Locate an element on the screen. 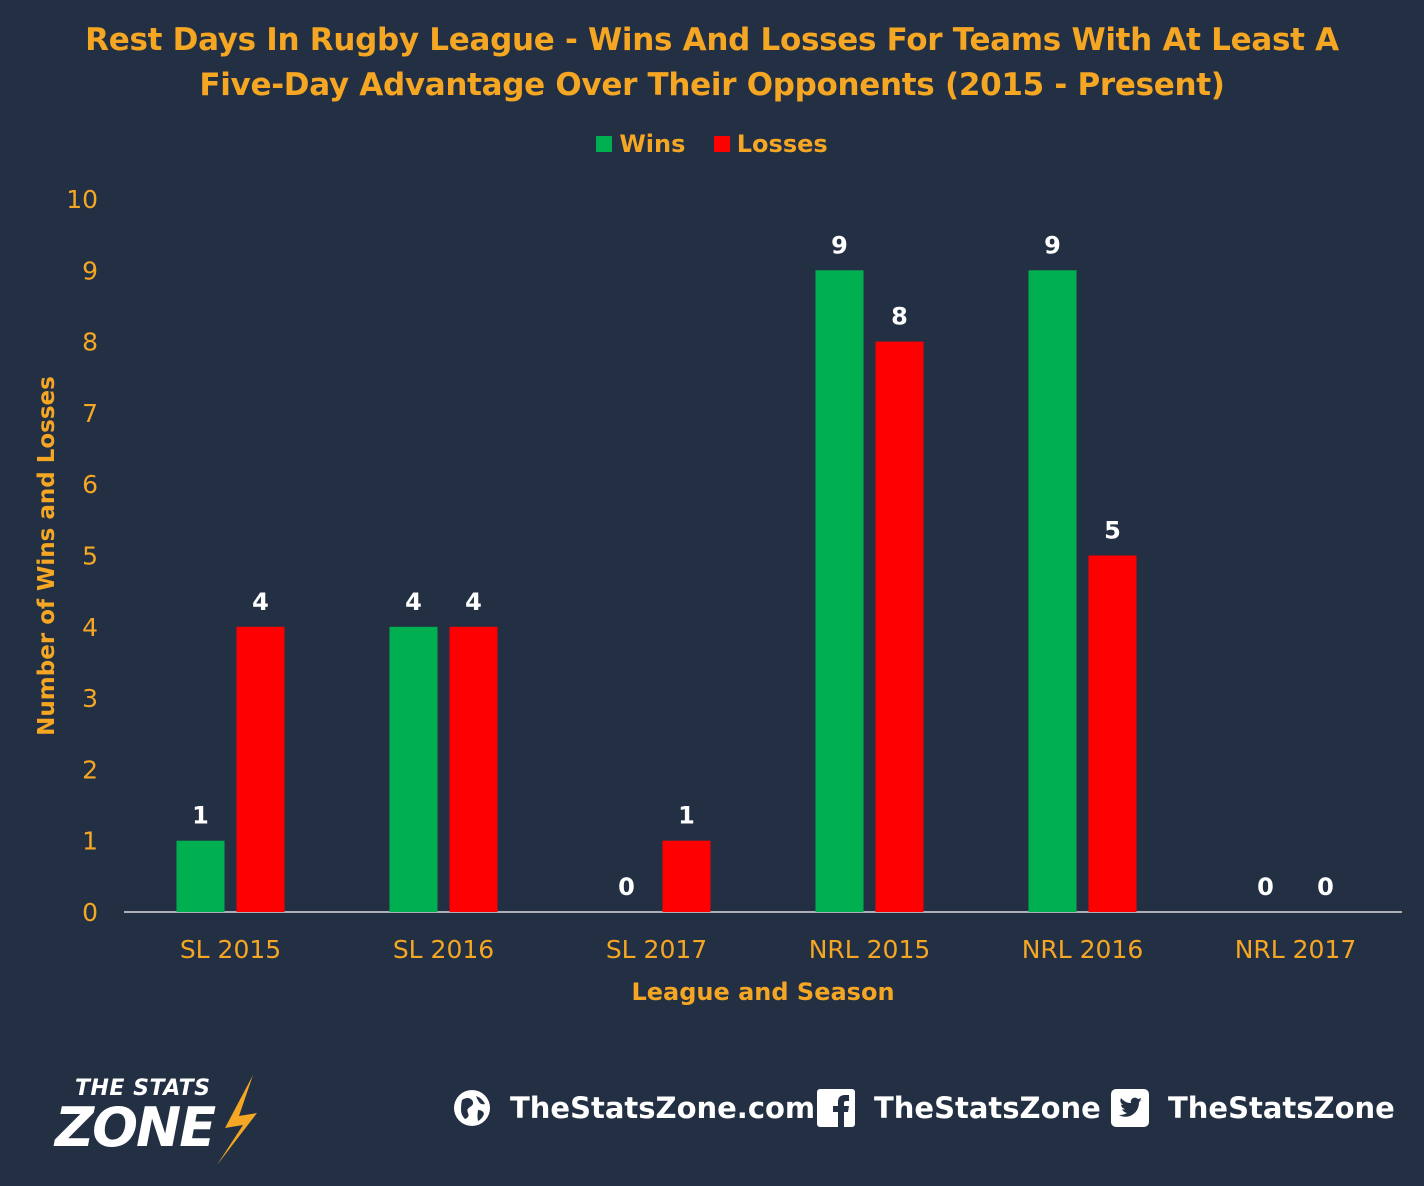 The width and height of the screenshot is (1424, 1186). x-axis-title: League and Season is located at coordinates (762, 992).